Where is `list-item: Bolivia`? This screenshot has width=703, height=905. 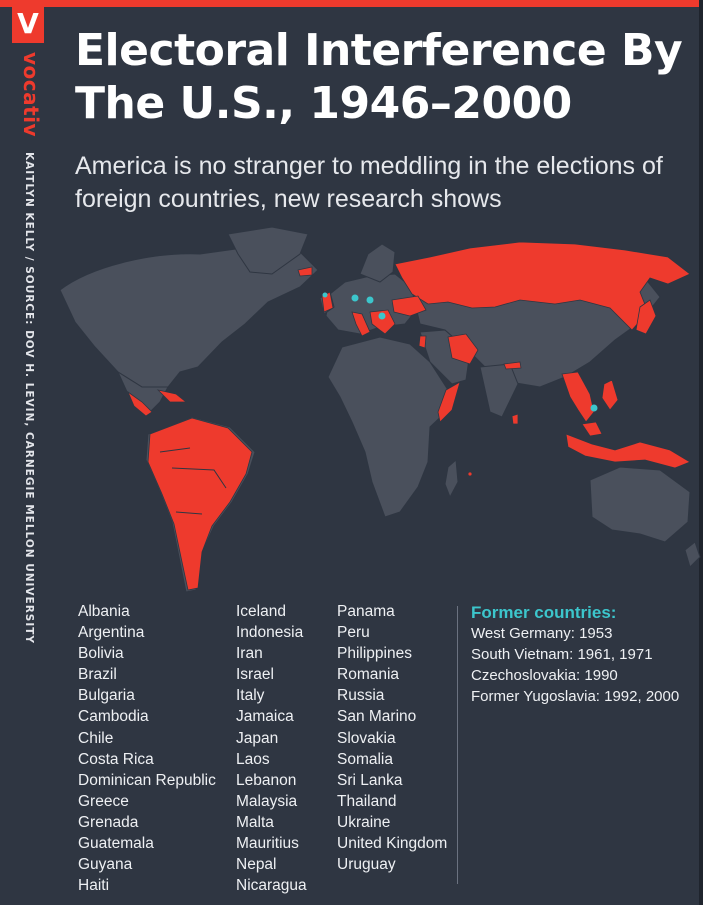
list-item: Bolivia is located at coordinates (101, 654).